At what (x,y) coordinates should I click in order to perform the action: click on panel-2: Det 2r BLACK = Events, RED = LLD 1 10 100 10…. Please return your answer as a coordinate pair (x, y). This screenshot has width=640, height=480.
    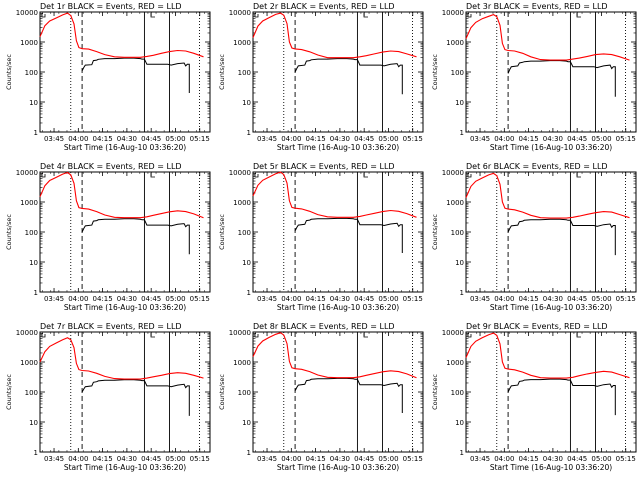
    Looking at the image, I should click on (321, 77).